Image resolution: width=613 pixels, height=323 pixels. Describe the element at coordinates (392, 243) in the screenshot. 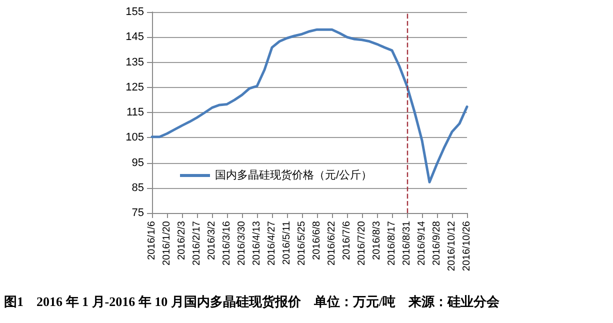

I see `x-tick-label: 2016/8/17` at that location.